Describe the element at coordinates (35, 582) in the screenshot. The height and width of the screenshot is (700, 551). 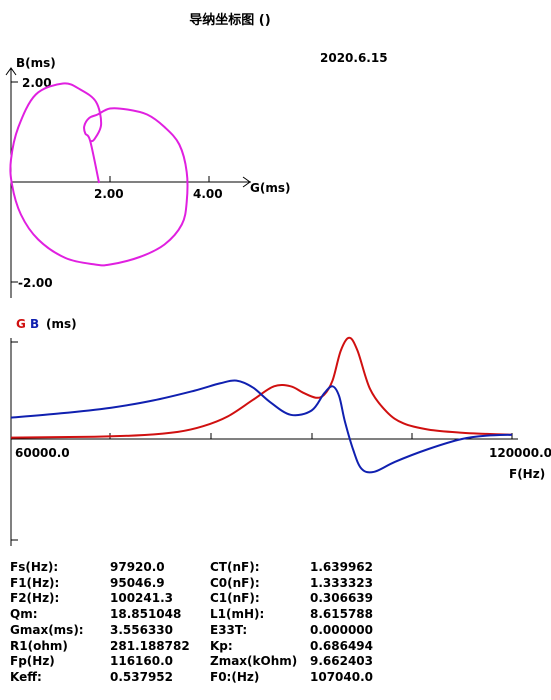
I see `param-label: F1(Hz):` at that location.